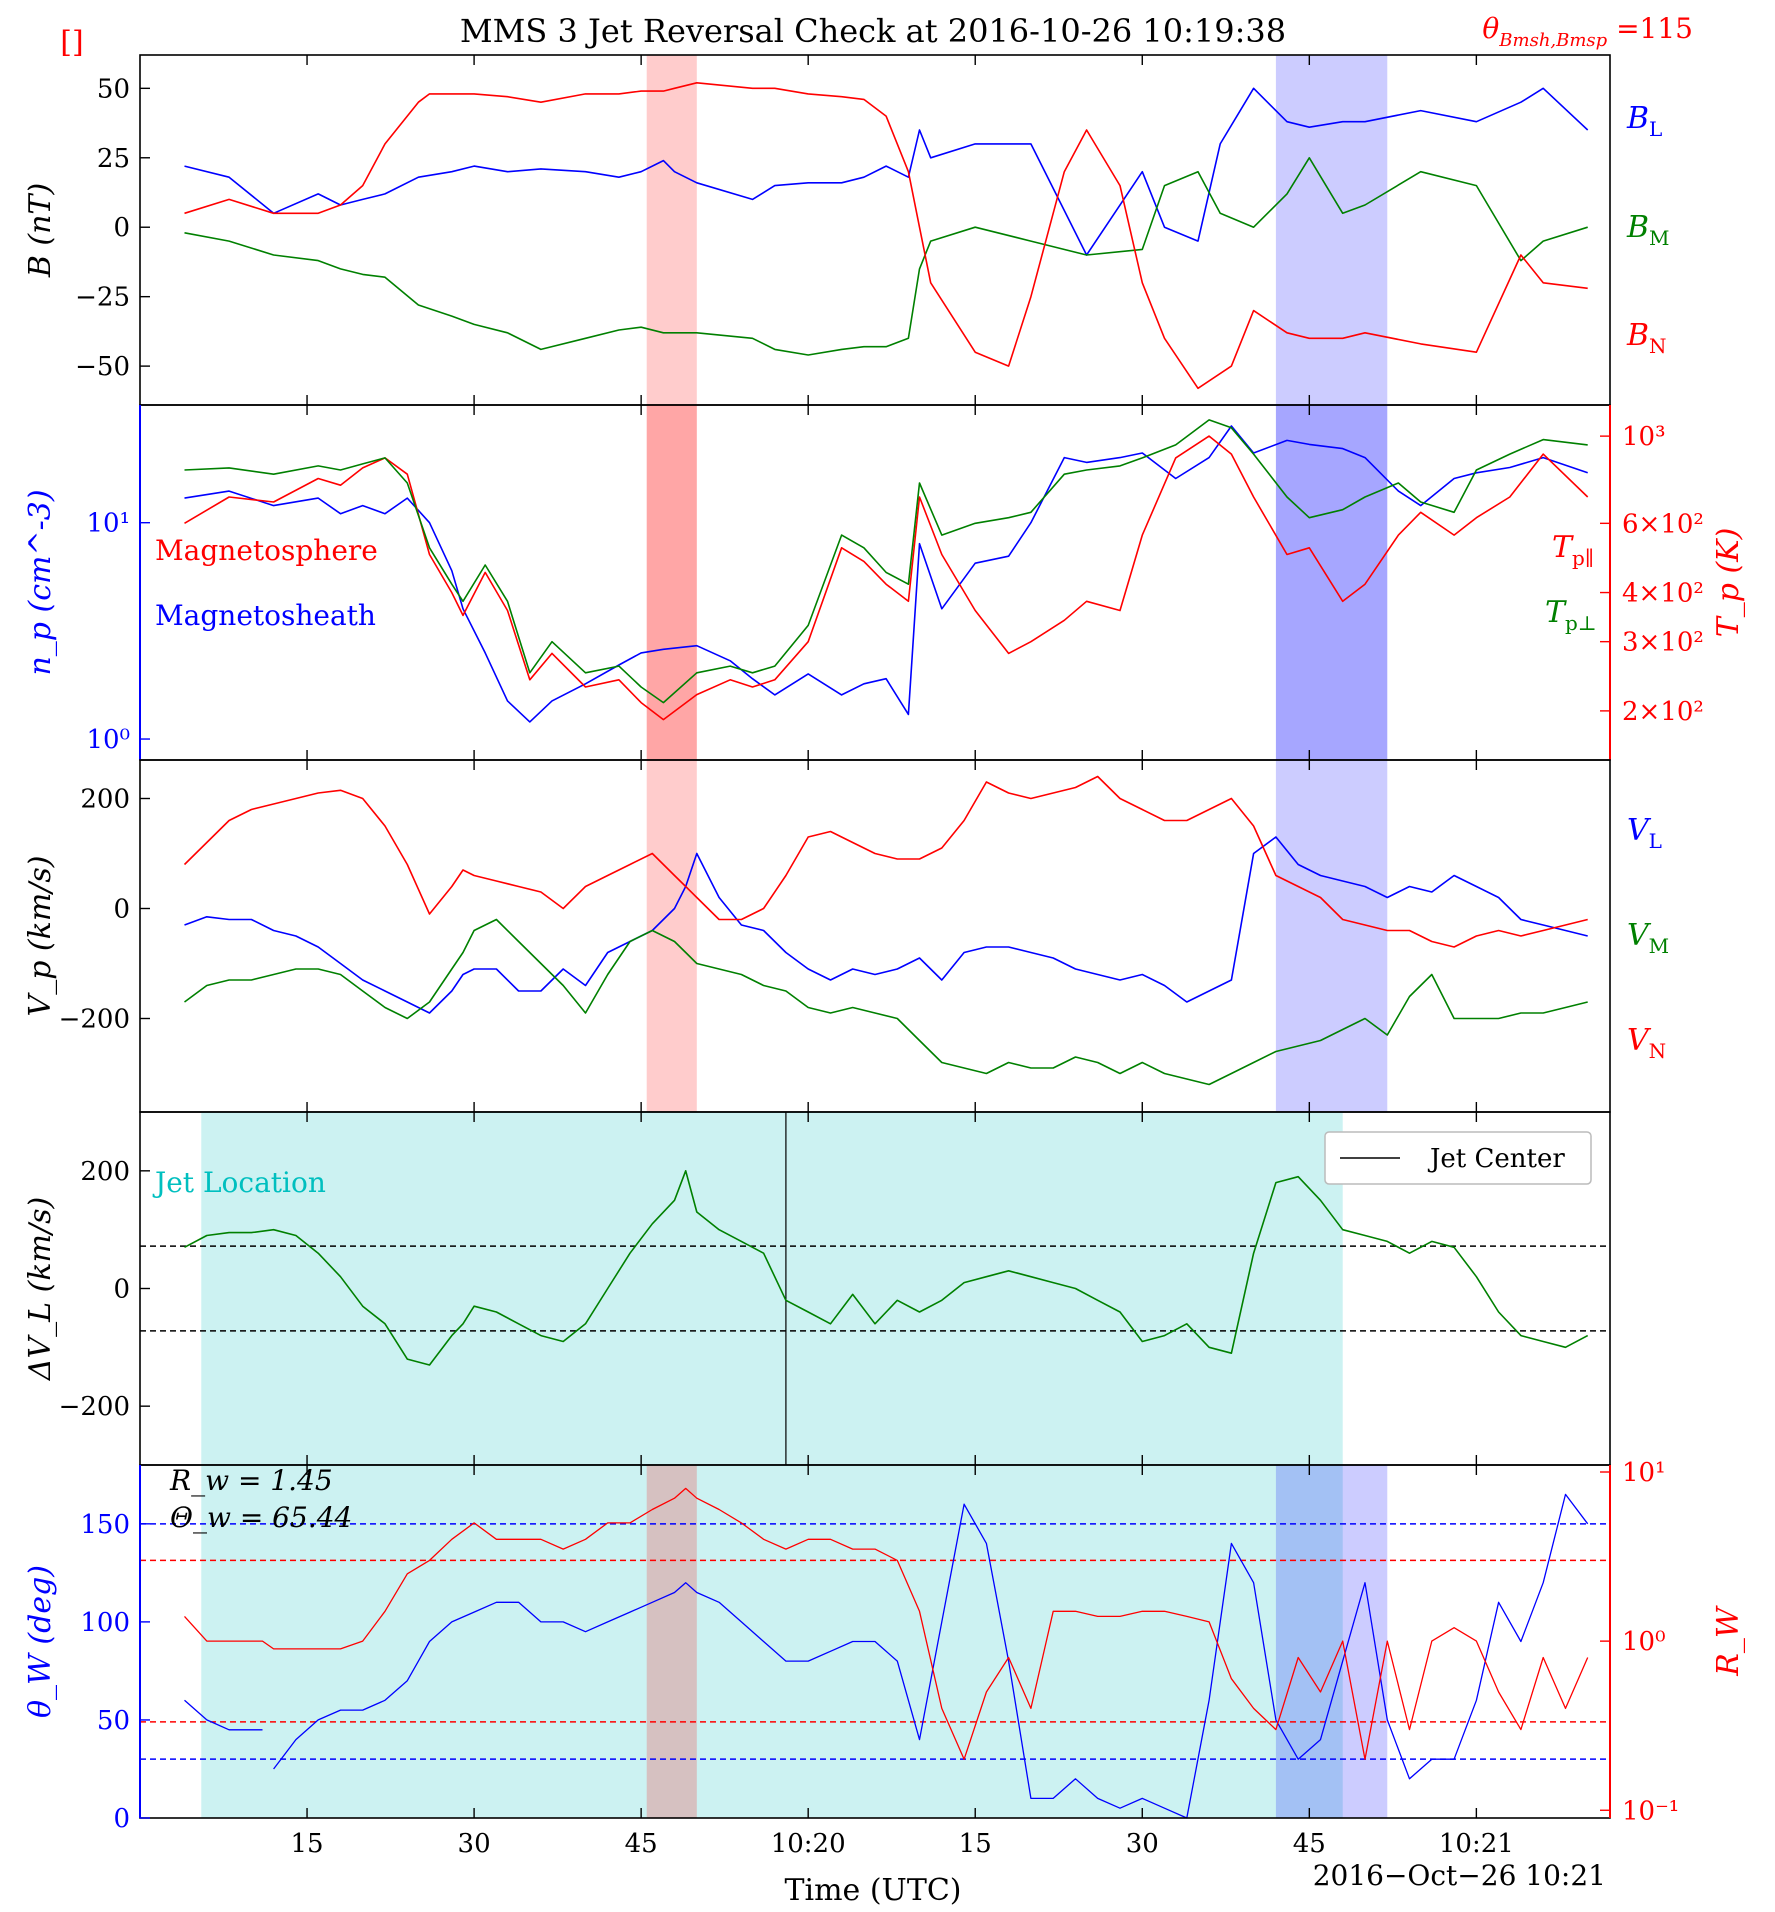 The image size is (1775, 1912). What do you see at coordinates (261, 1517) in the screenshot?
I see `thetaw-annotation: Θ_w = 65.44` at bounding box center [261, 1517].